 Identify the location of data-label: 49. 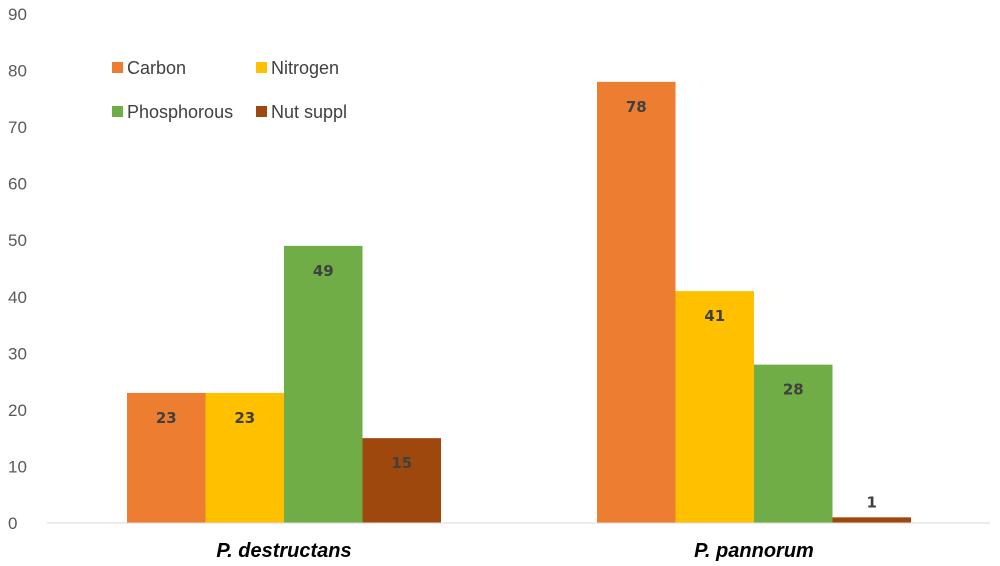
(323, 271).